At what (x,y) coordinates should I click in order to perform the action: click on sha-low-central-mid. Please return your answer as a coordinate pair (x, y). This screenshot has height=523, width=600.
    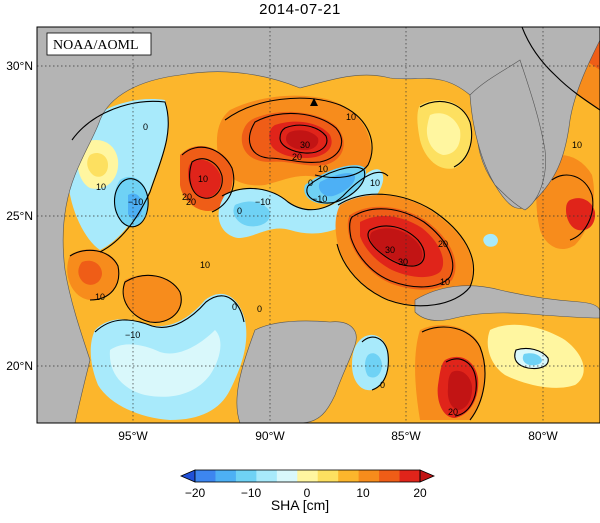
    Looking at the image, I should click on (252, 214).